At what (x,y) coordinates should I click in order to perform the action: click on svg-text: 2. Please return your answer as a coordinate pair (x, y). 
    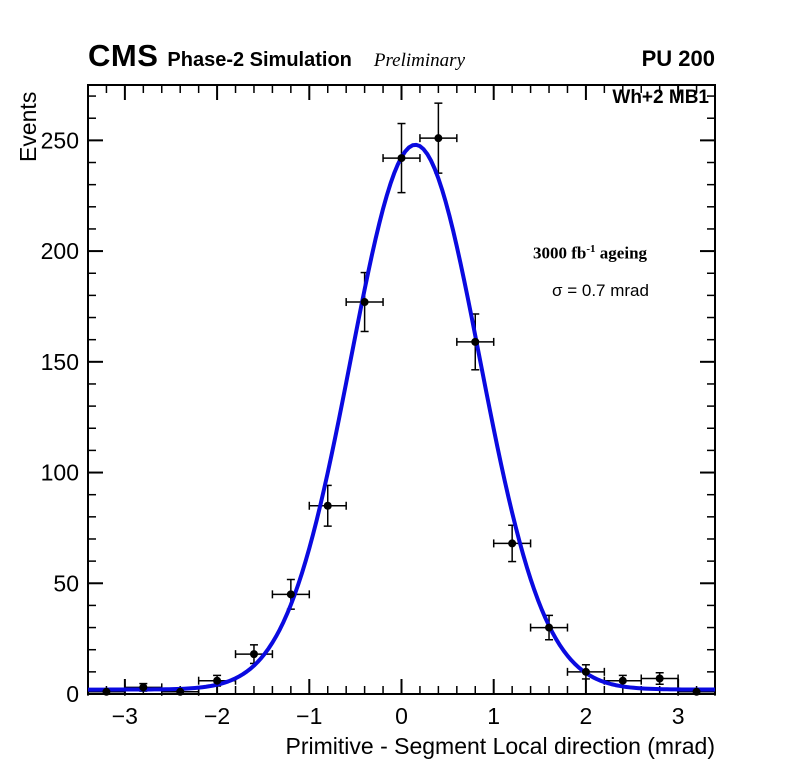
    Looking at the image, I should click on (586, 716).